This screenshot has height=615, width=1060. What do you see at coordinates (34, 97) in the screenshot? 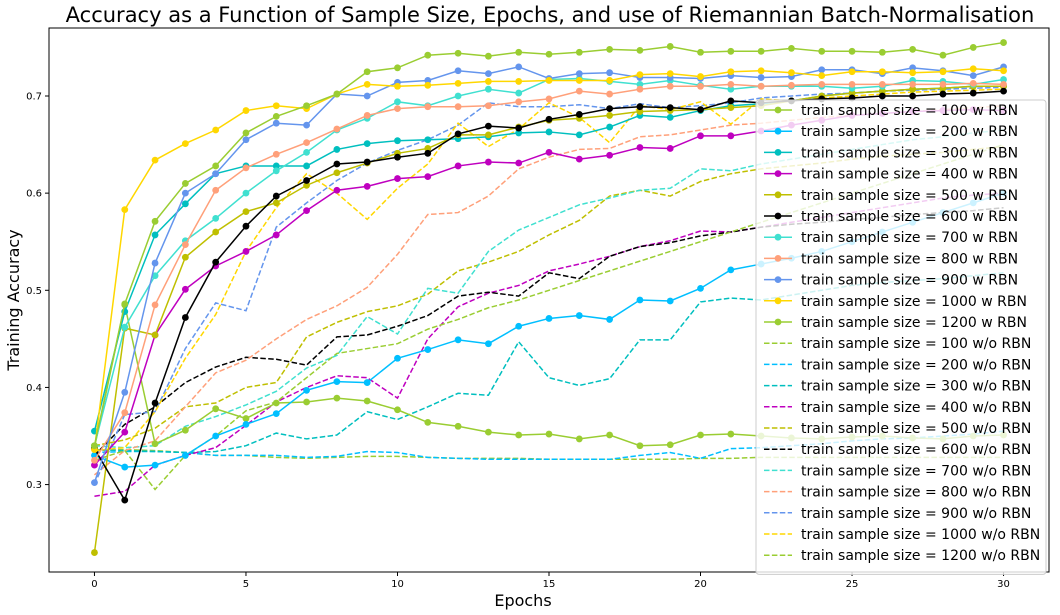
I see `y-tick-label: 0.7` at bounding box center [34, 97].